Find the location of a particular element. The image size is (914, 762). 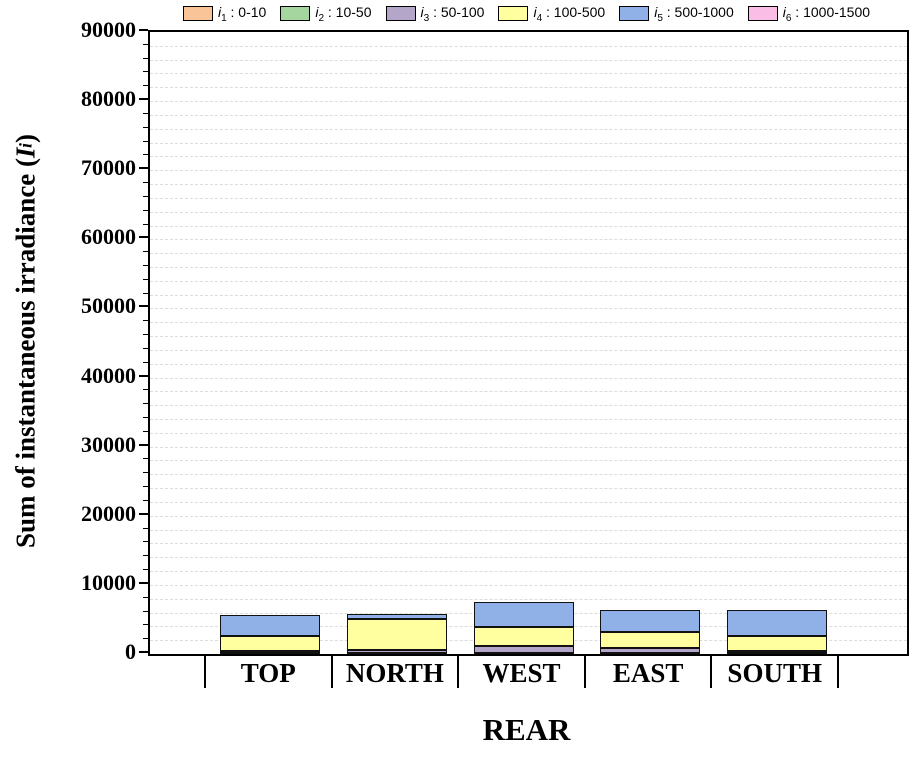

bar-south-segment-i5 is located at coordinates (776, 622).